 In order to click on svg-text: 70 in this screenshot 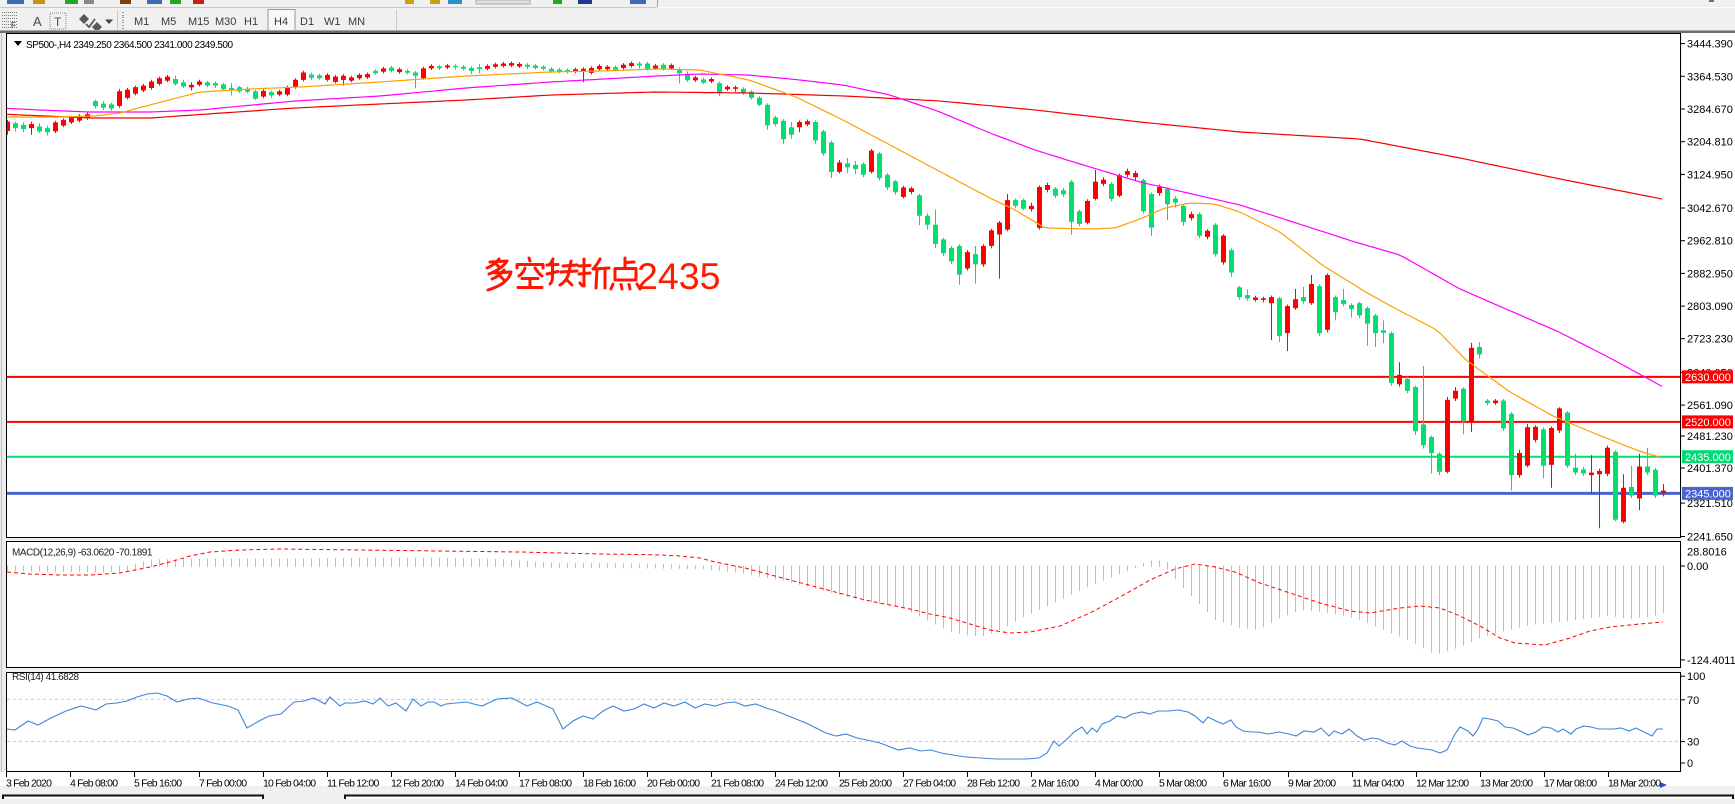, I will do `click(1693, 701)`.